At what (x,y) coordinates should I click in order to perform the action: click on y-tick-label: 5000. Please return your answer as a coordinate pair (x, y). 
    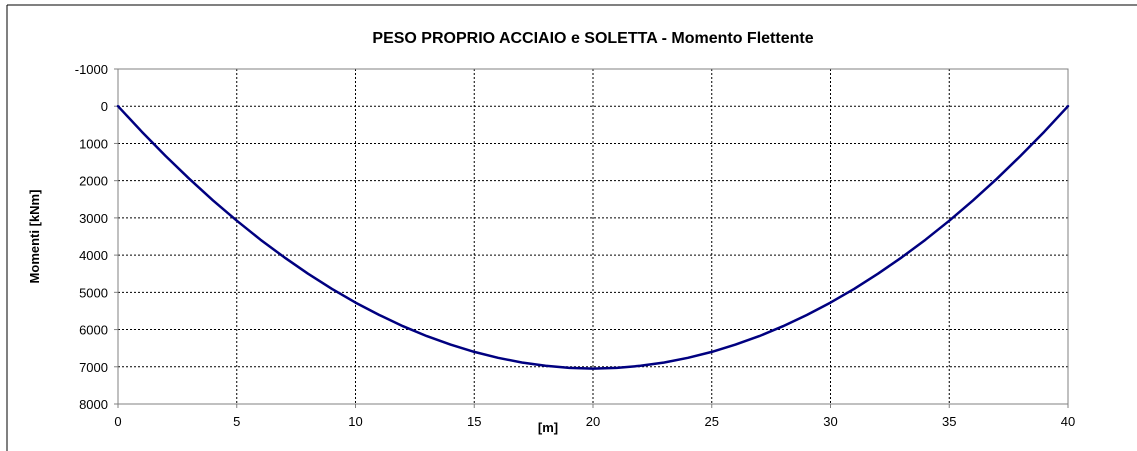
    Looking at the image, I should click on (93, 292).